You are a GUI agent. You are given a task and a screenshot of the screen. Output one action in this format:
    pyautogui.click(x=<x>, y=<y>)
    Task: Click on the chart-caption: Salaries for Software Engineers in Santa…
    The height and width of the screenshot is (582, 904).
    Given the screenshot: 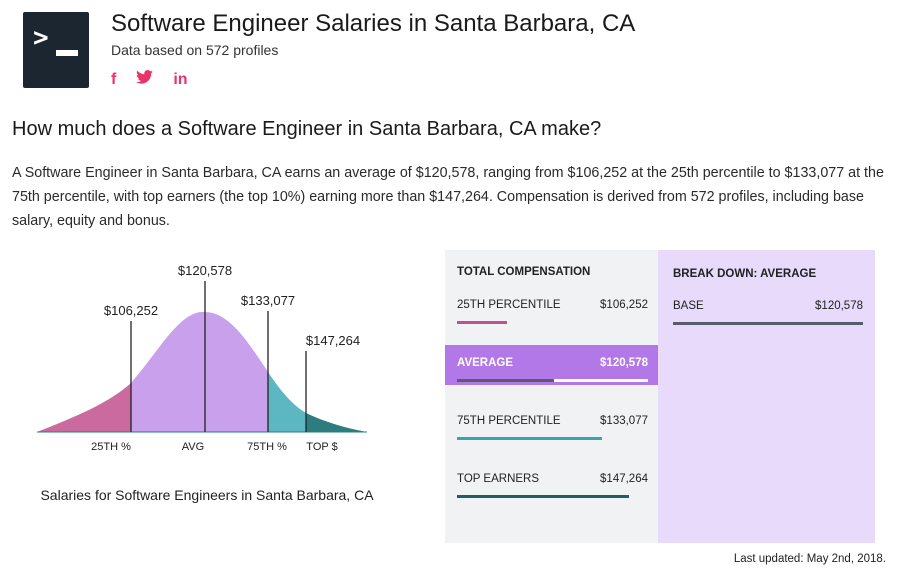 What is the action you would take?
    pyautogui.click(x=207, y=495)
    